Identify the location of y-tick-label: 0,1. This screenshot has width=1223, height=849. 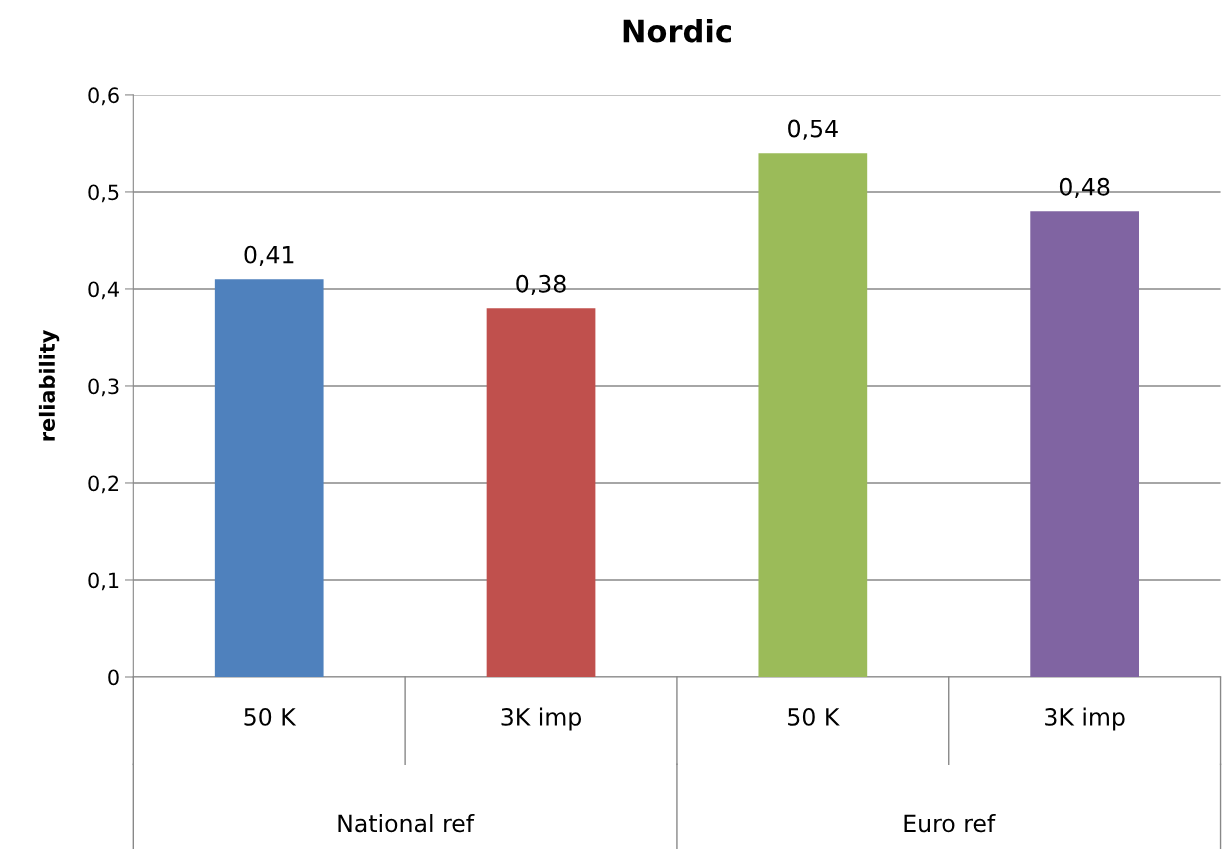
(103, 581).